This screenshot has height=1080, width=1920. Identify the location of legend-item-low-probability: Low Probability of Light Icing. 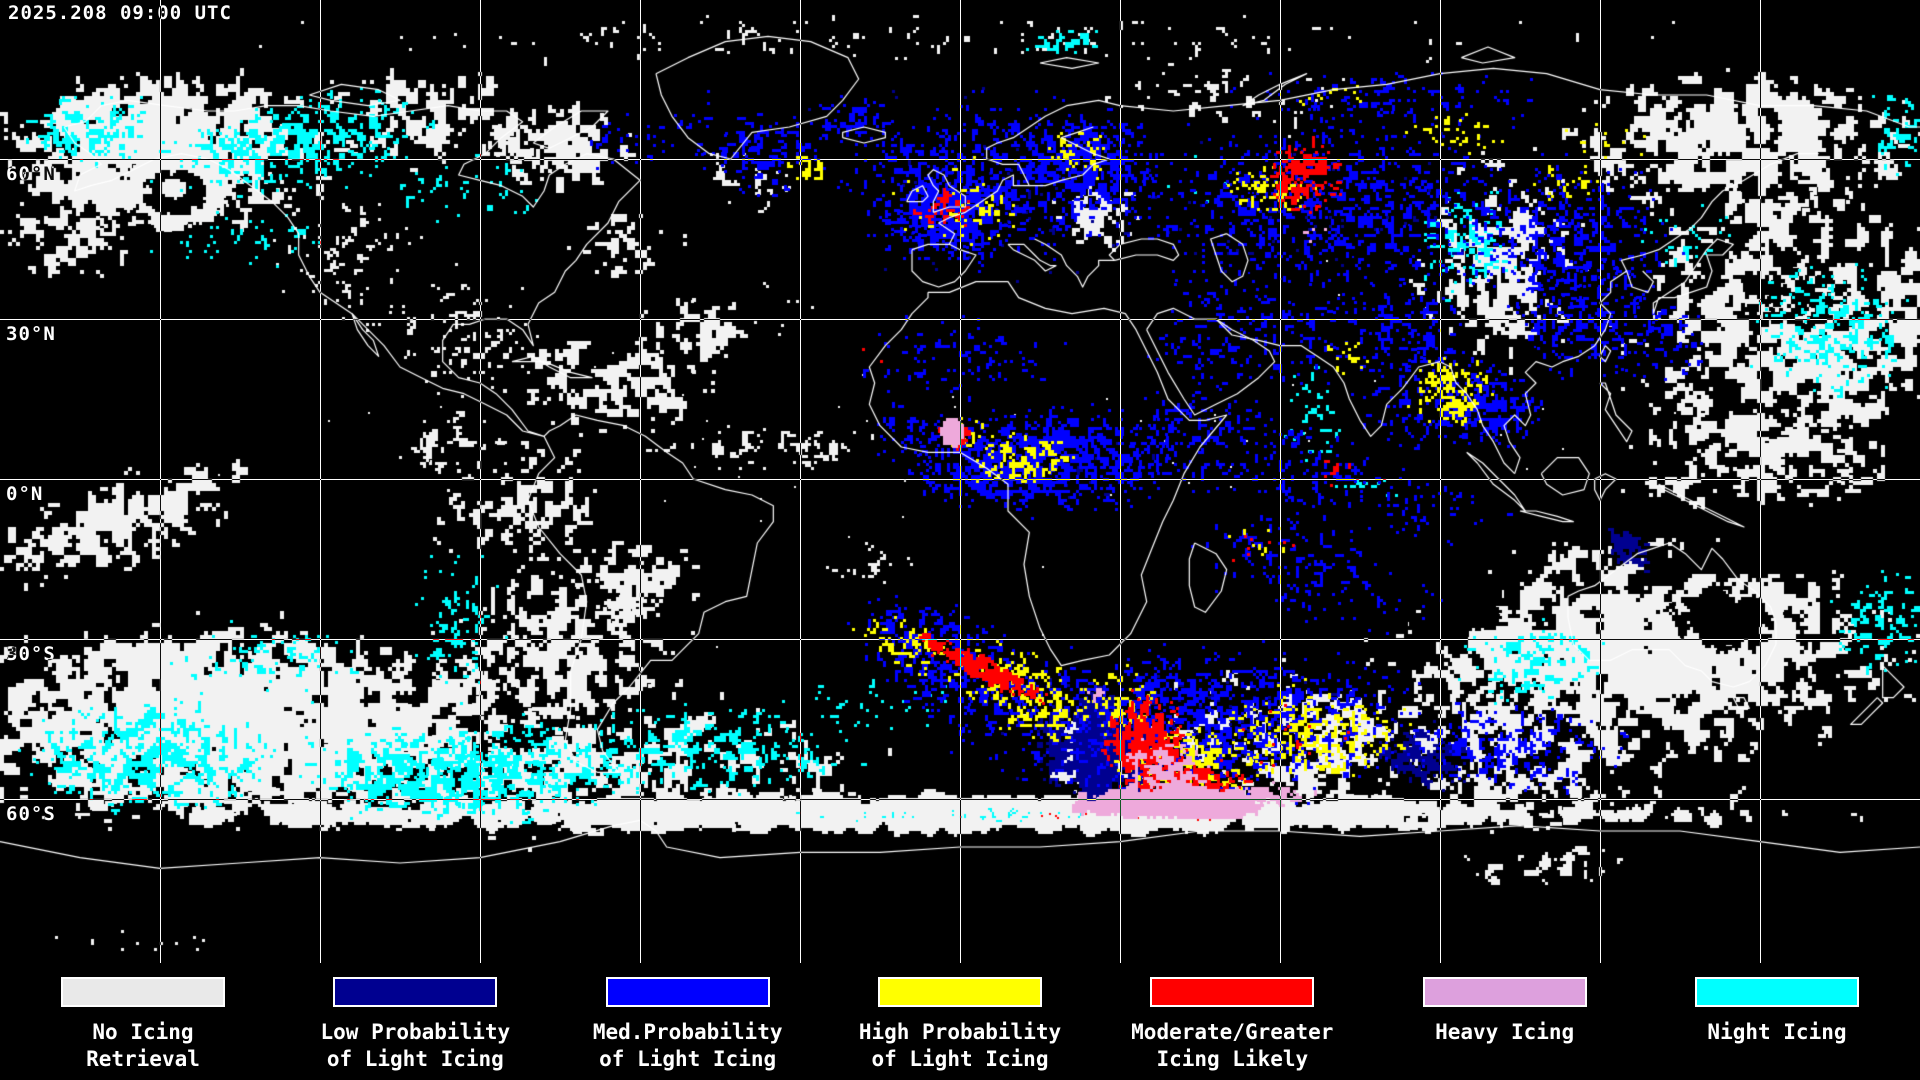
(415, 1021).